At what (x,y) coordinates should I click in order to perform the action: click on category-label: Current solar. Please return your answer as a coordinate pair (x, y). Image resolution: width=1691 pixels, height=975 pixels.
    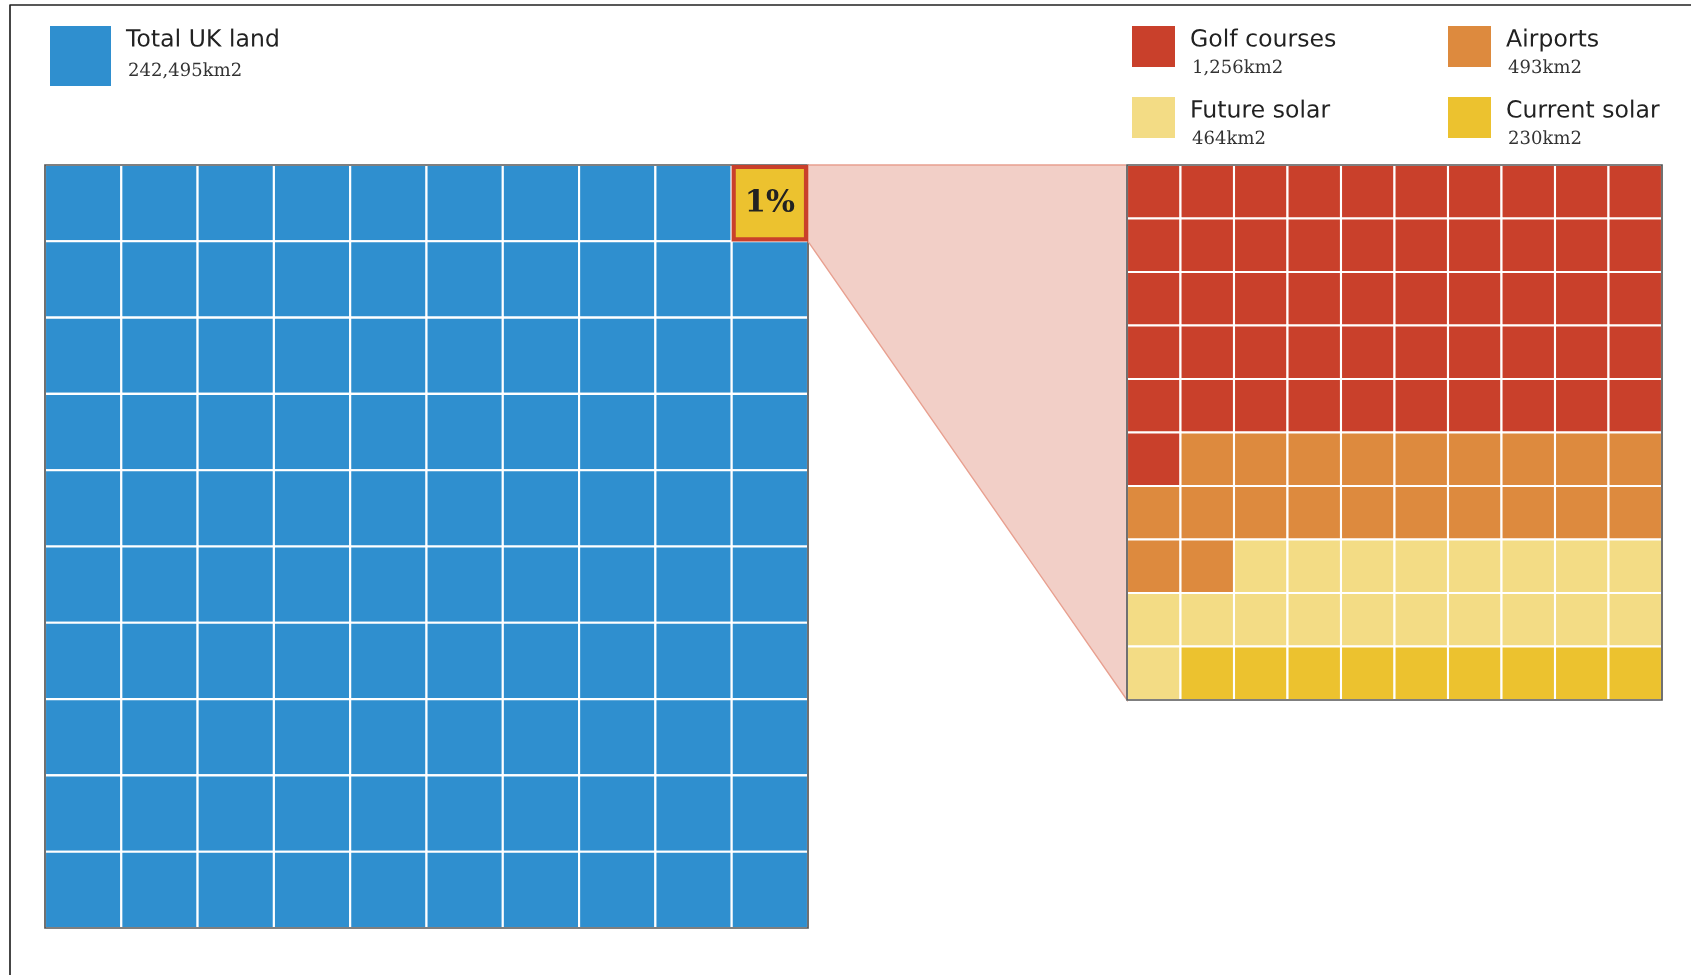
    Looking at the image, I should click on (1583, 108).